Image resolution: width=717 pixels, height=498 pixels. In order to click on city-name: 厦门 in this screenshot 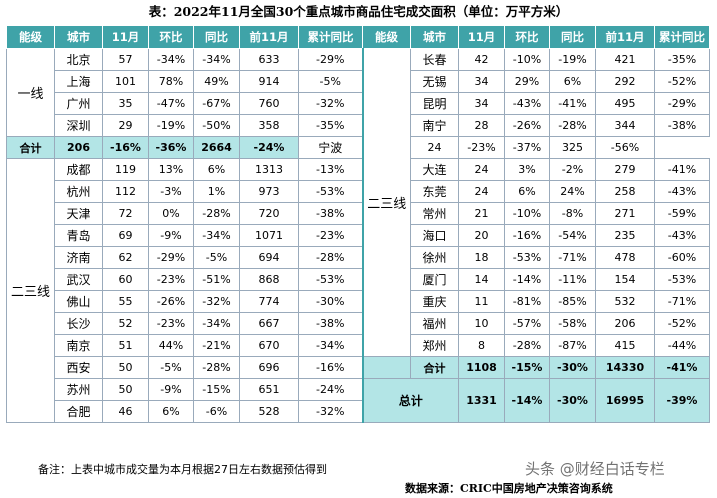, I will do `click(434, 279)`.